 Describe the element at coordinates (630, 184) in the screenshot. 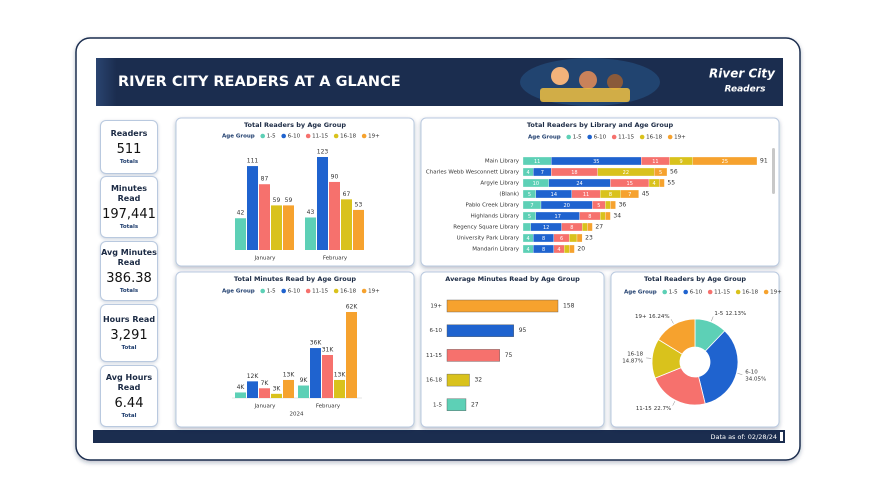

I see `segment-label: 15` at that location.